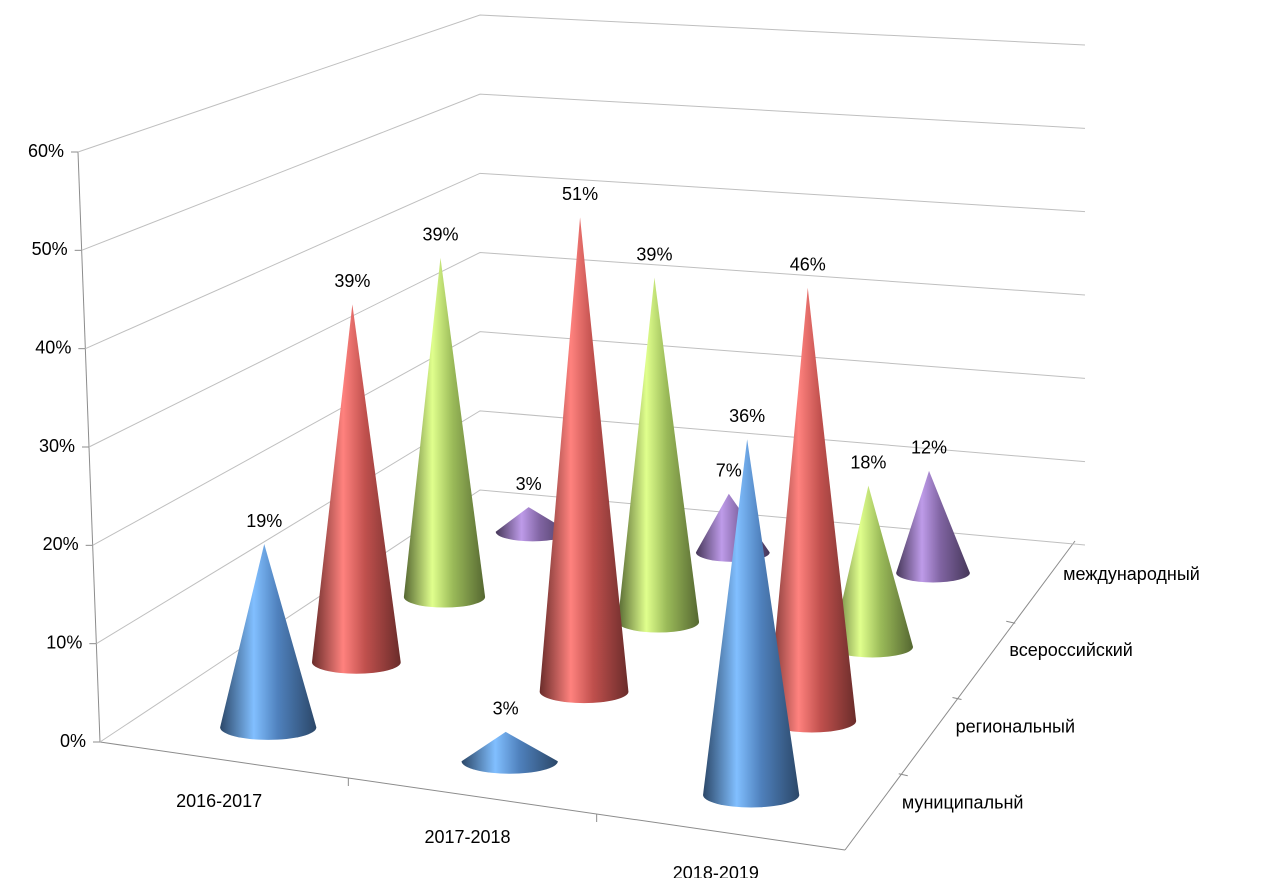 Image resolution: width=1266 pixels, height=878 pixels. What do you see at coordinates (729, 471) in the screenshot?
I see `data-label: 7%` at bounding box center [729, 471].